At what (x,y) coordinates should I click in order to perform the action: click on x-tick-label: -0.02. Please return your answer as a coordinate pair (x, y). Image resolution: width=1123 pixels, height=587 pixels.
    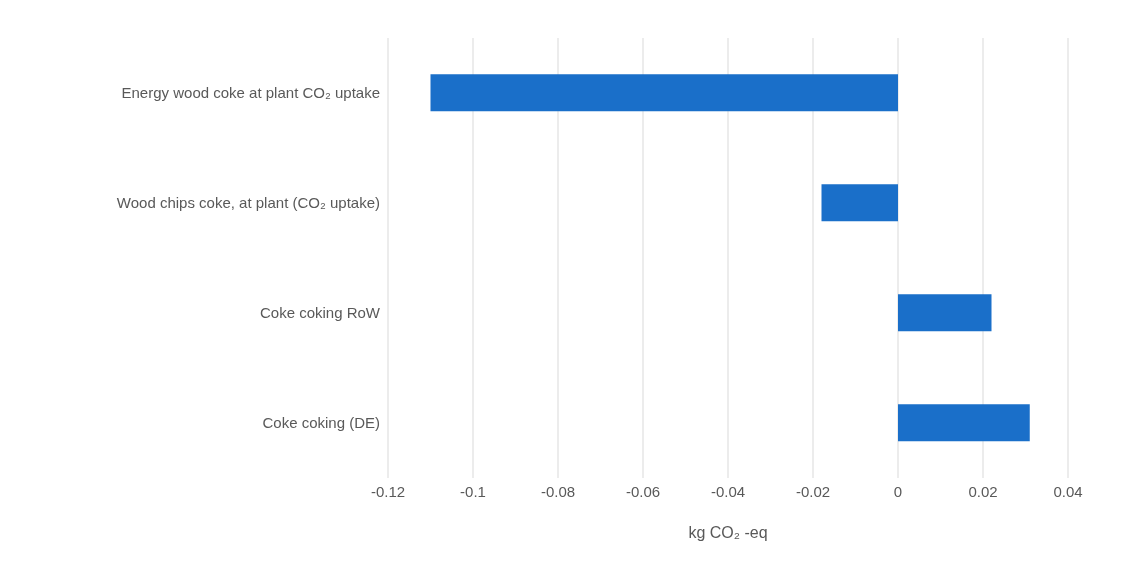
    Looking at the image, I should click on (813, 491).